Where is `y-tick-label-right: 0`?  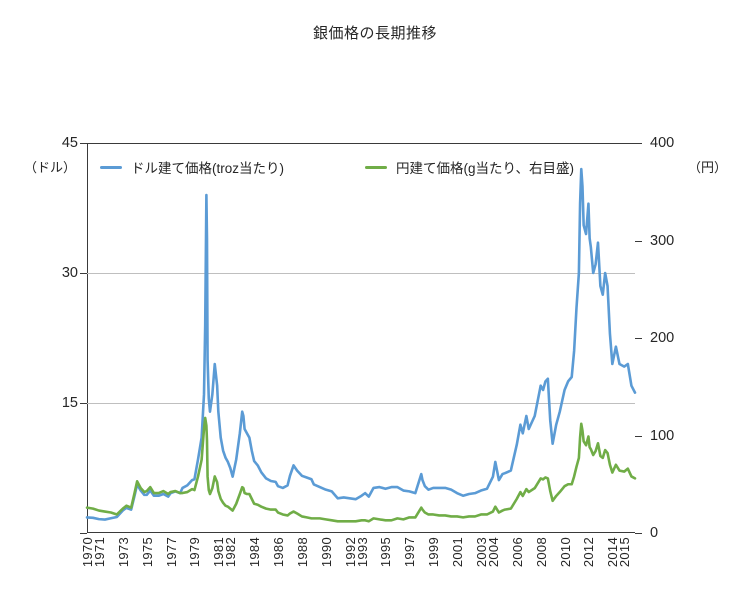
y-tick-label-right: 0 is located at coordinates (654, 533).